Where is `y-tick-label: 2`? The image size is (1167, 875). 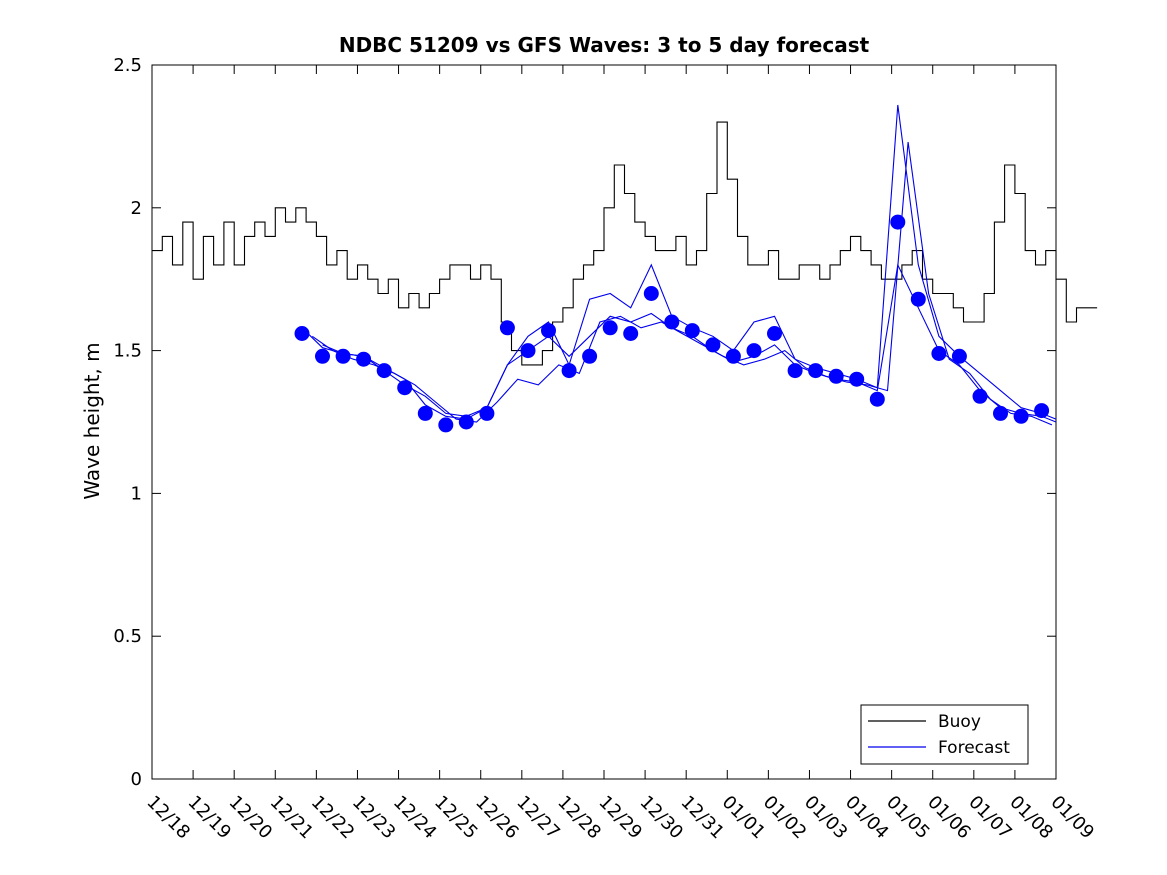 y-tick-label: 2 is located at coordinates (136, 208).